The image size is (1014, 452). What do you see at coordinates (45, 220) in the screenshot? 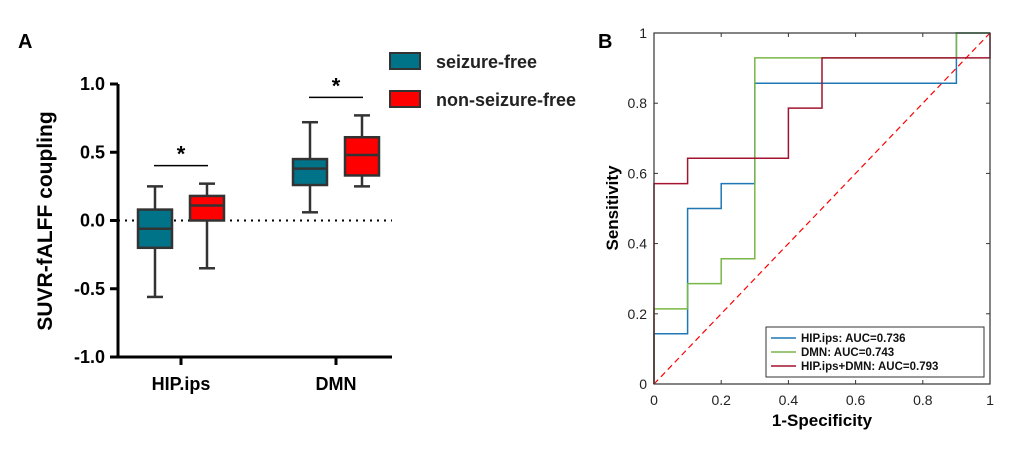
I see `box-y-axis-label: SUVR-fALFF coupling` at bounding box center [45, 220].